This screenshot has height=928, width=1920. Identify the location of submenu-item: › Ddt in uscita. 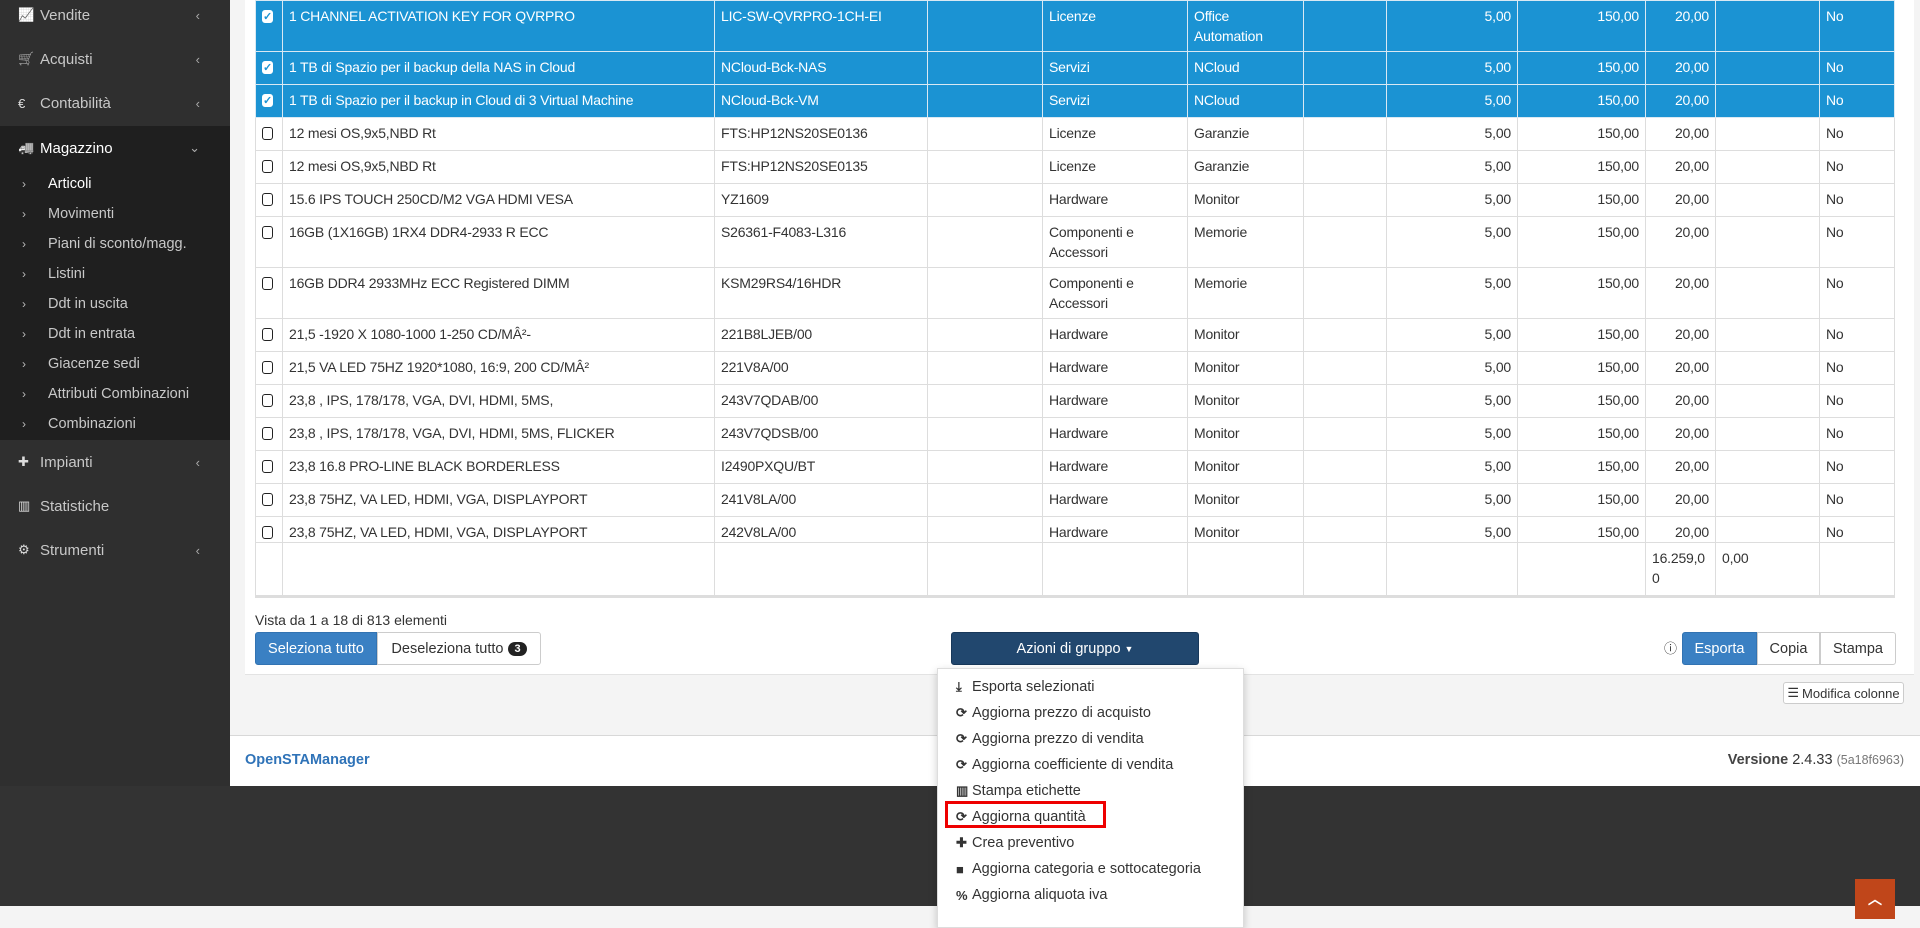
(115, 304).